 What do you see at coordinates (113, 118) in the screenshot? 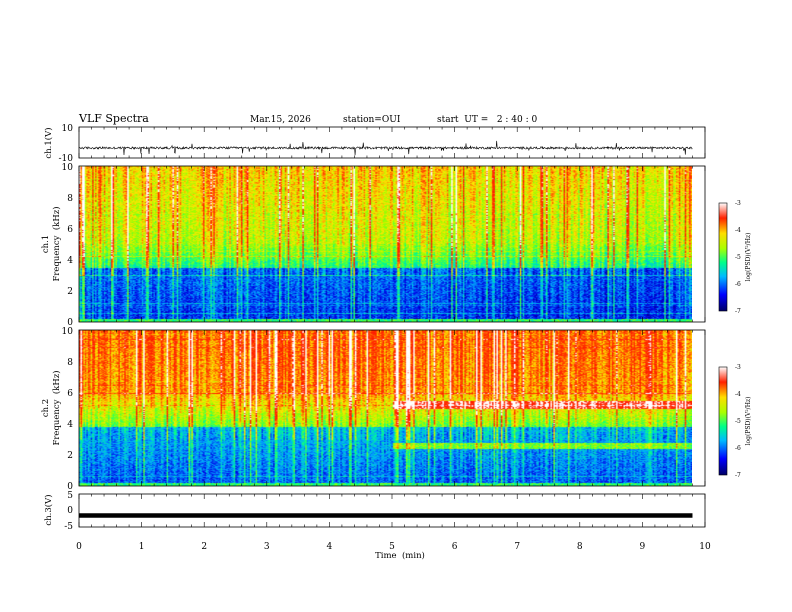
I see `figure-title: VLF Spectra` at bounding box center [113, 118].